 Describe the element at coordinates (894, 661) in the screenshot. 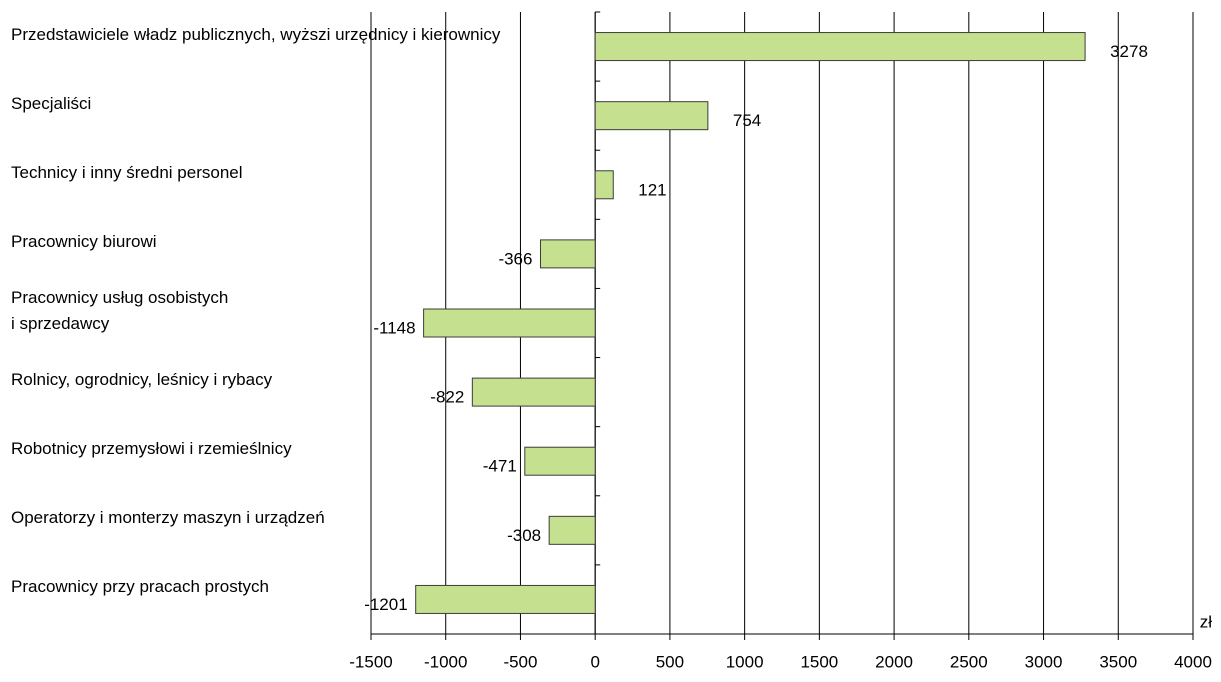

I see `x-tick-label: 2000` at that location.